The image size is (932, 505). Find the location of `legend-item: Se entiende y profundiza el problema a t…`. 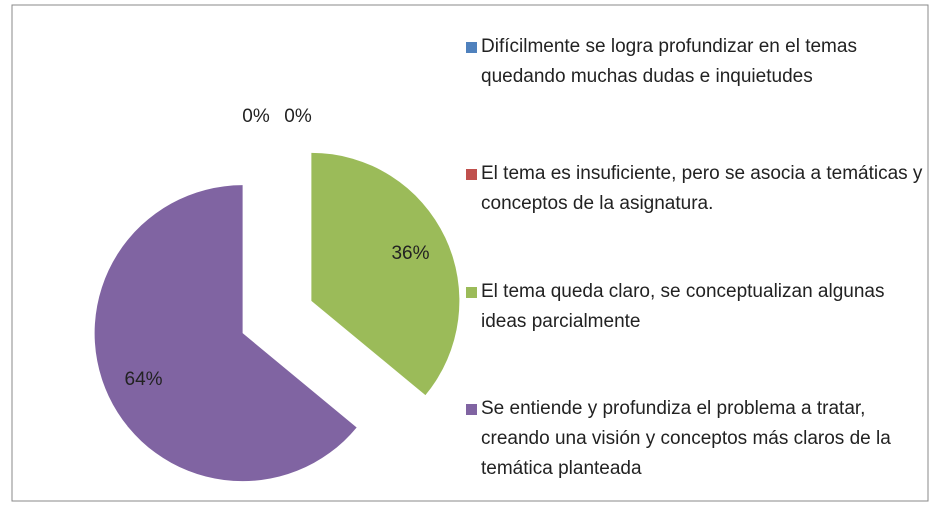

legend-item: Se entiende y profundiza el problema a t… is located at coordinates (696, 439).